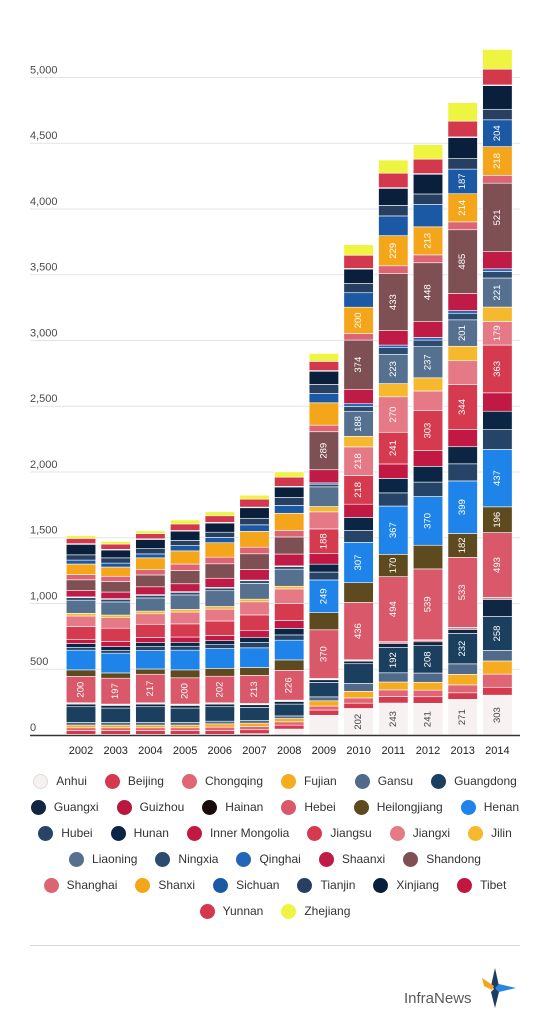 The width and height of the screenshot is (550, 1019). Describe the element at coordinates (65, 833) in the screenshot. I see `legend-item-hubei: Hubei` at that location.